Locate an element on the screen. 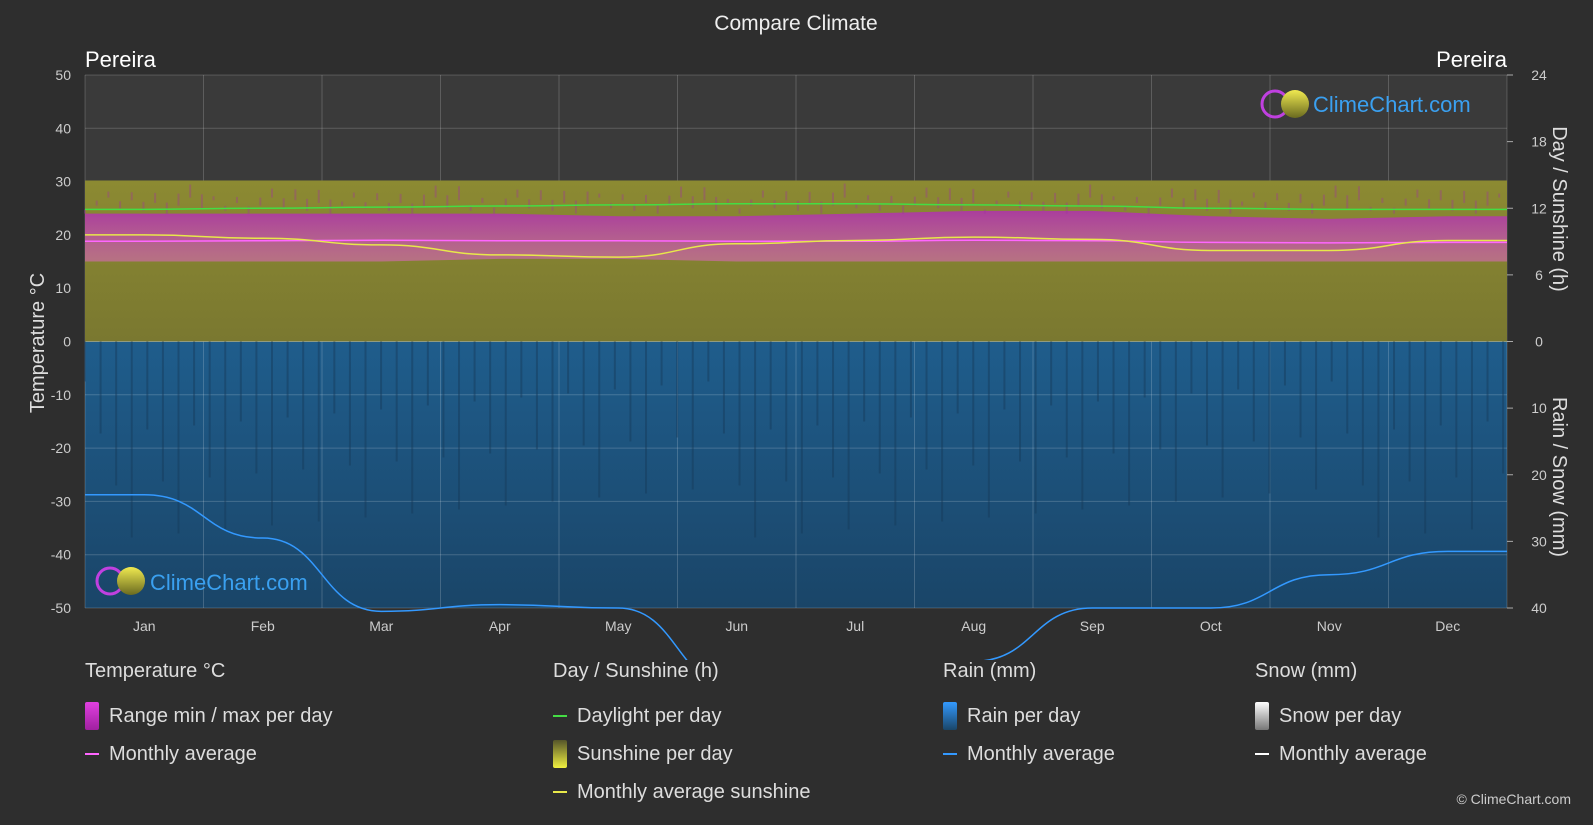 This screenshot has width=1593, height=825. rain-avg-swatch is located at coordinates (950, 754).